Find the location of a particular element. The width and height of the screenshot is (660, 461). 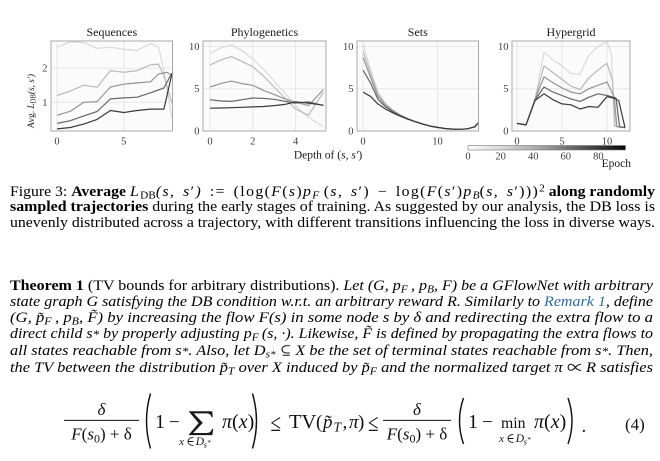

svg-text: Sequences is located at coordinates (111, 32).